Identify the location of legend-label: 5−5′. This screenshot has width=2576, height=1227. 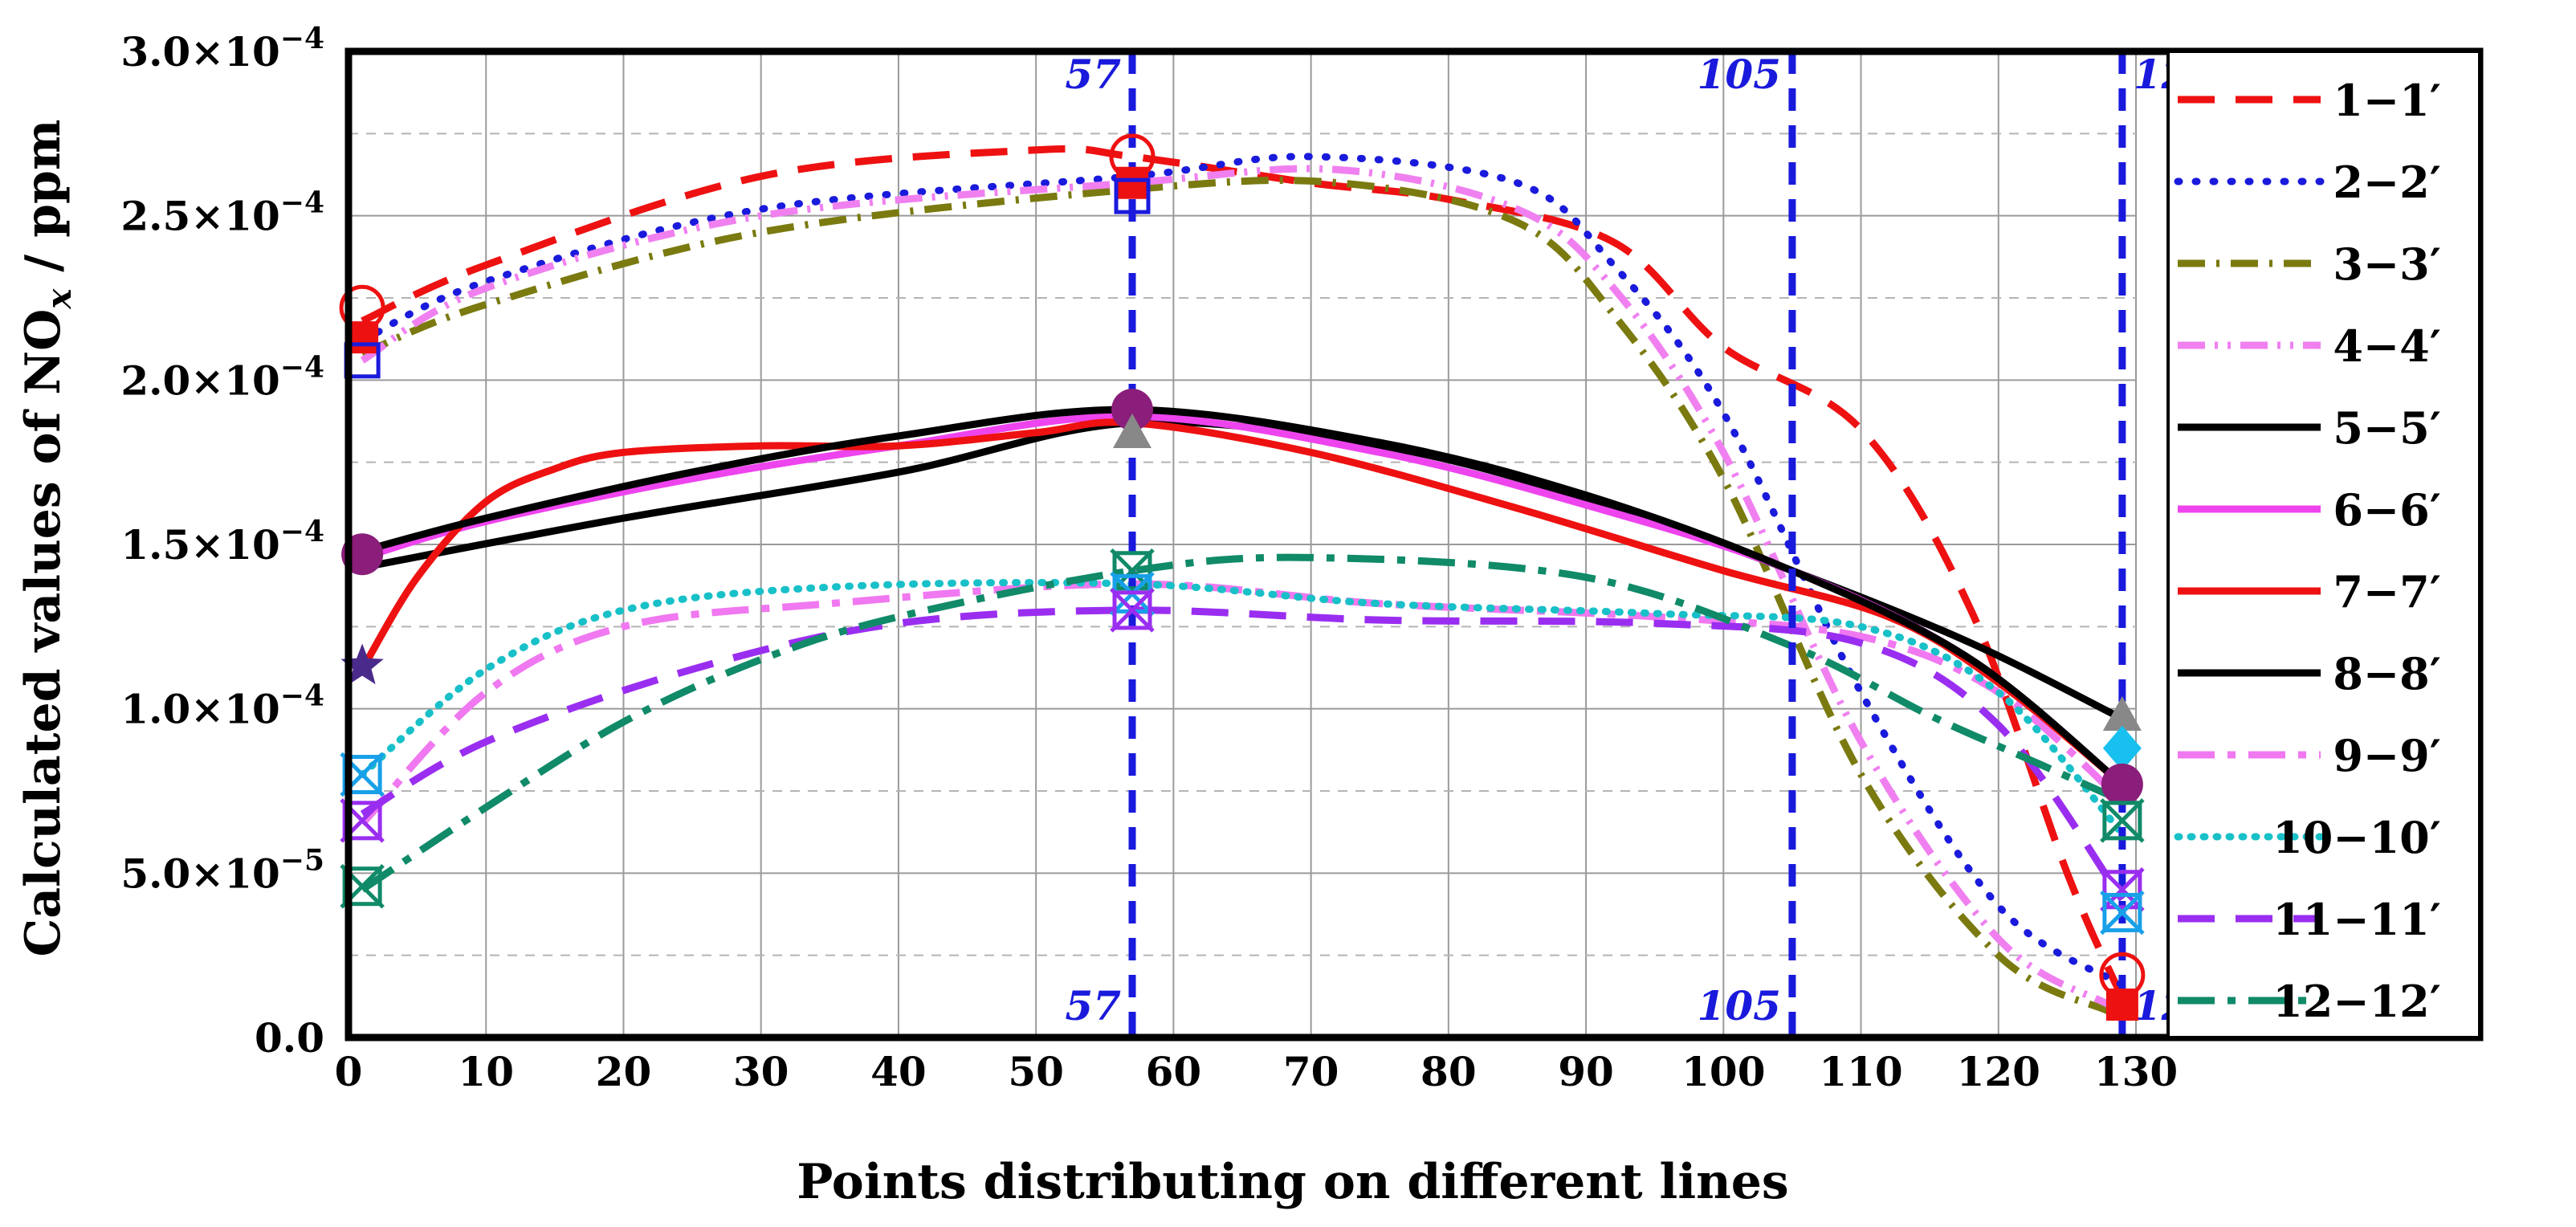
(2387, 428).